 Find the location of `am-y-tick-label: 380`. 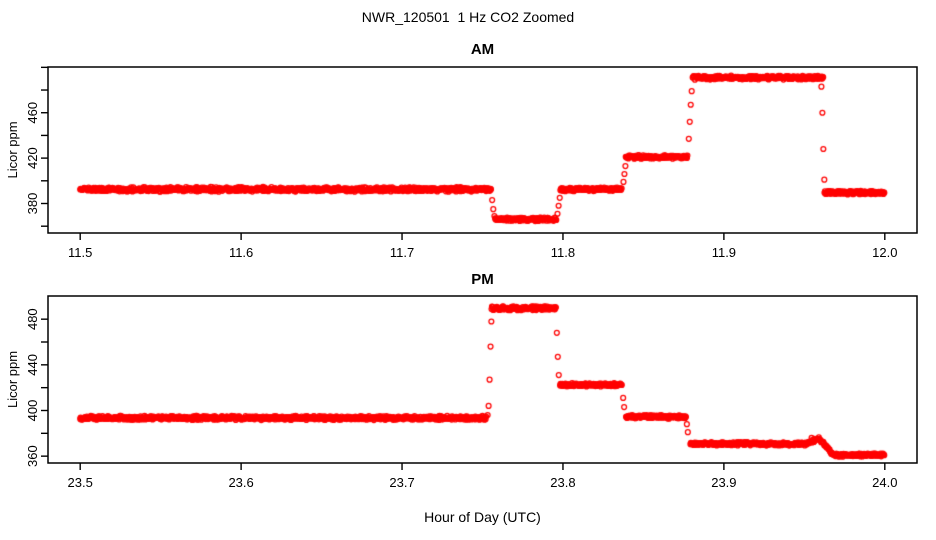

am-y-tick-label: 380 is located at coordinates (32, 204).